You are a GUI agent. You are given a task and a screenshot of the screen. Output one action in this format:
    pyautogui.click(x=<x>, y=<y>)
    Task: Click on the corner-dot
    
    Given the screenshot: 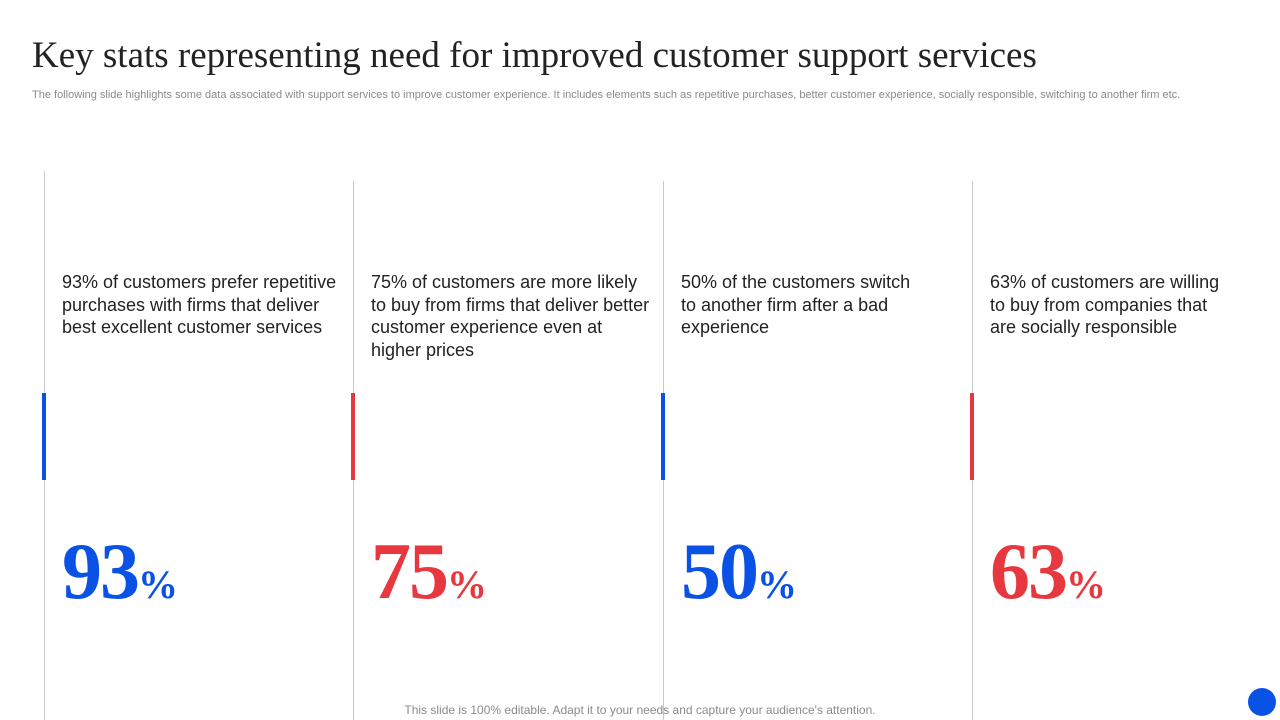 What is the action you would take?
    pyautogui.click(x=1262, y=702)
    